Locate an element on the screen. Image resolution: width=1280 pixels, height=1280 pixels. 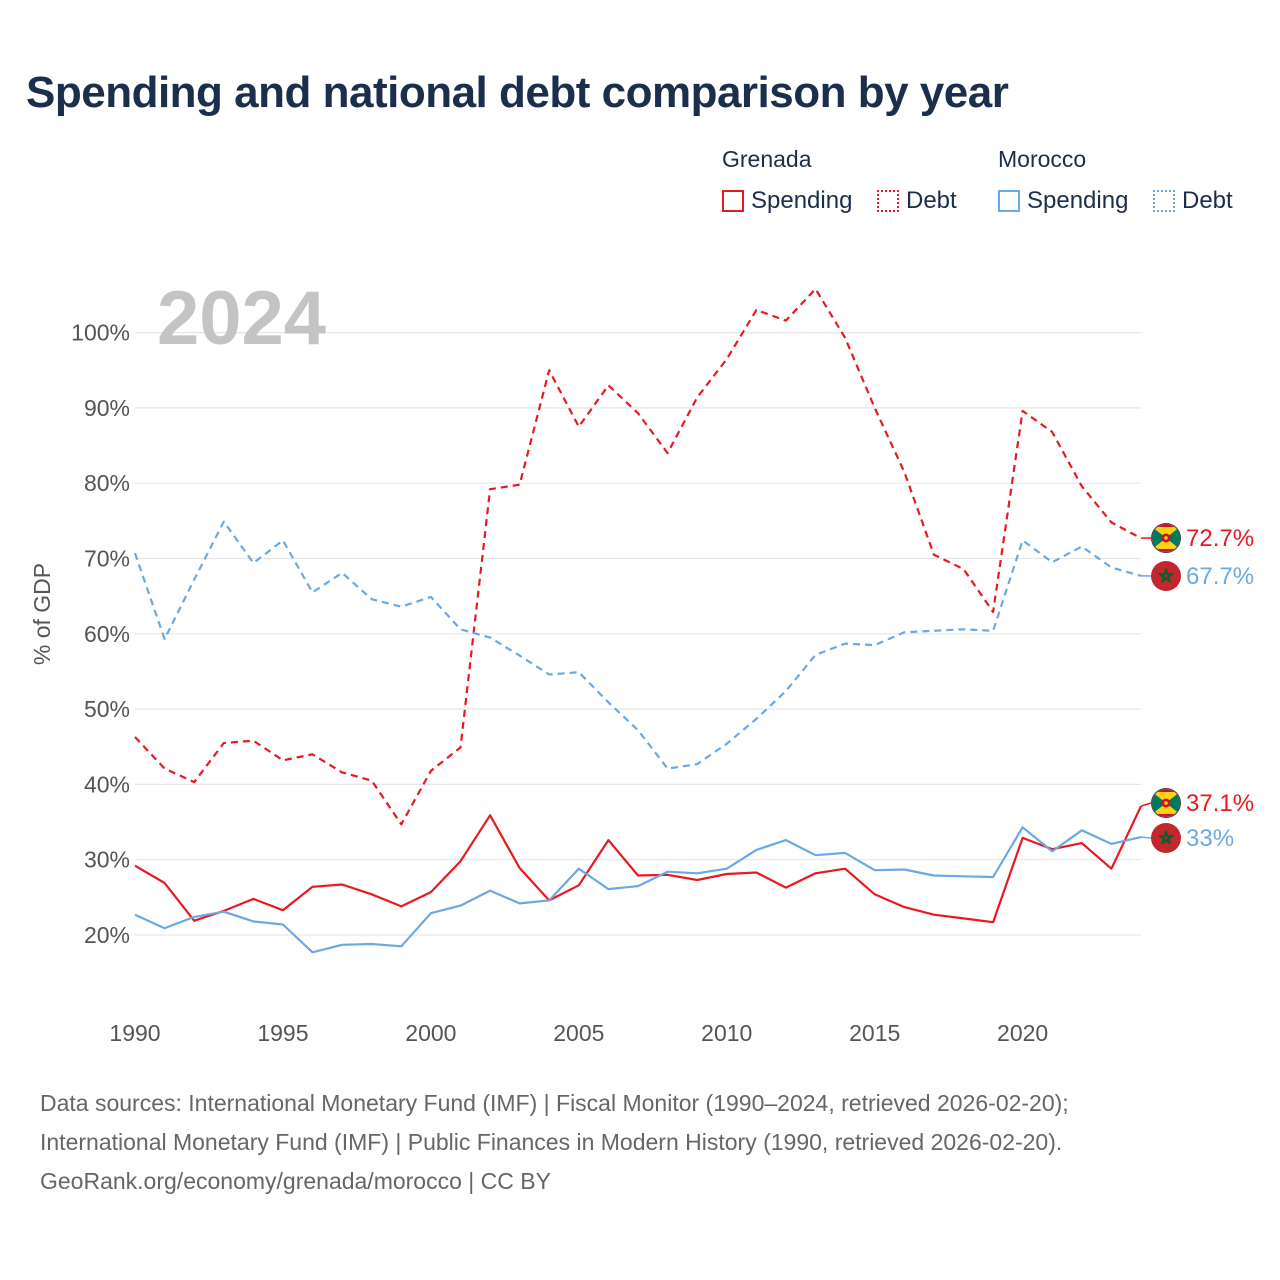
end-label-grenada-spending: 37.1% is located at coordinates (1220, 803).